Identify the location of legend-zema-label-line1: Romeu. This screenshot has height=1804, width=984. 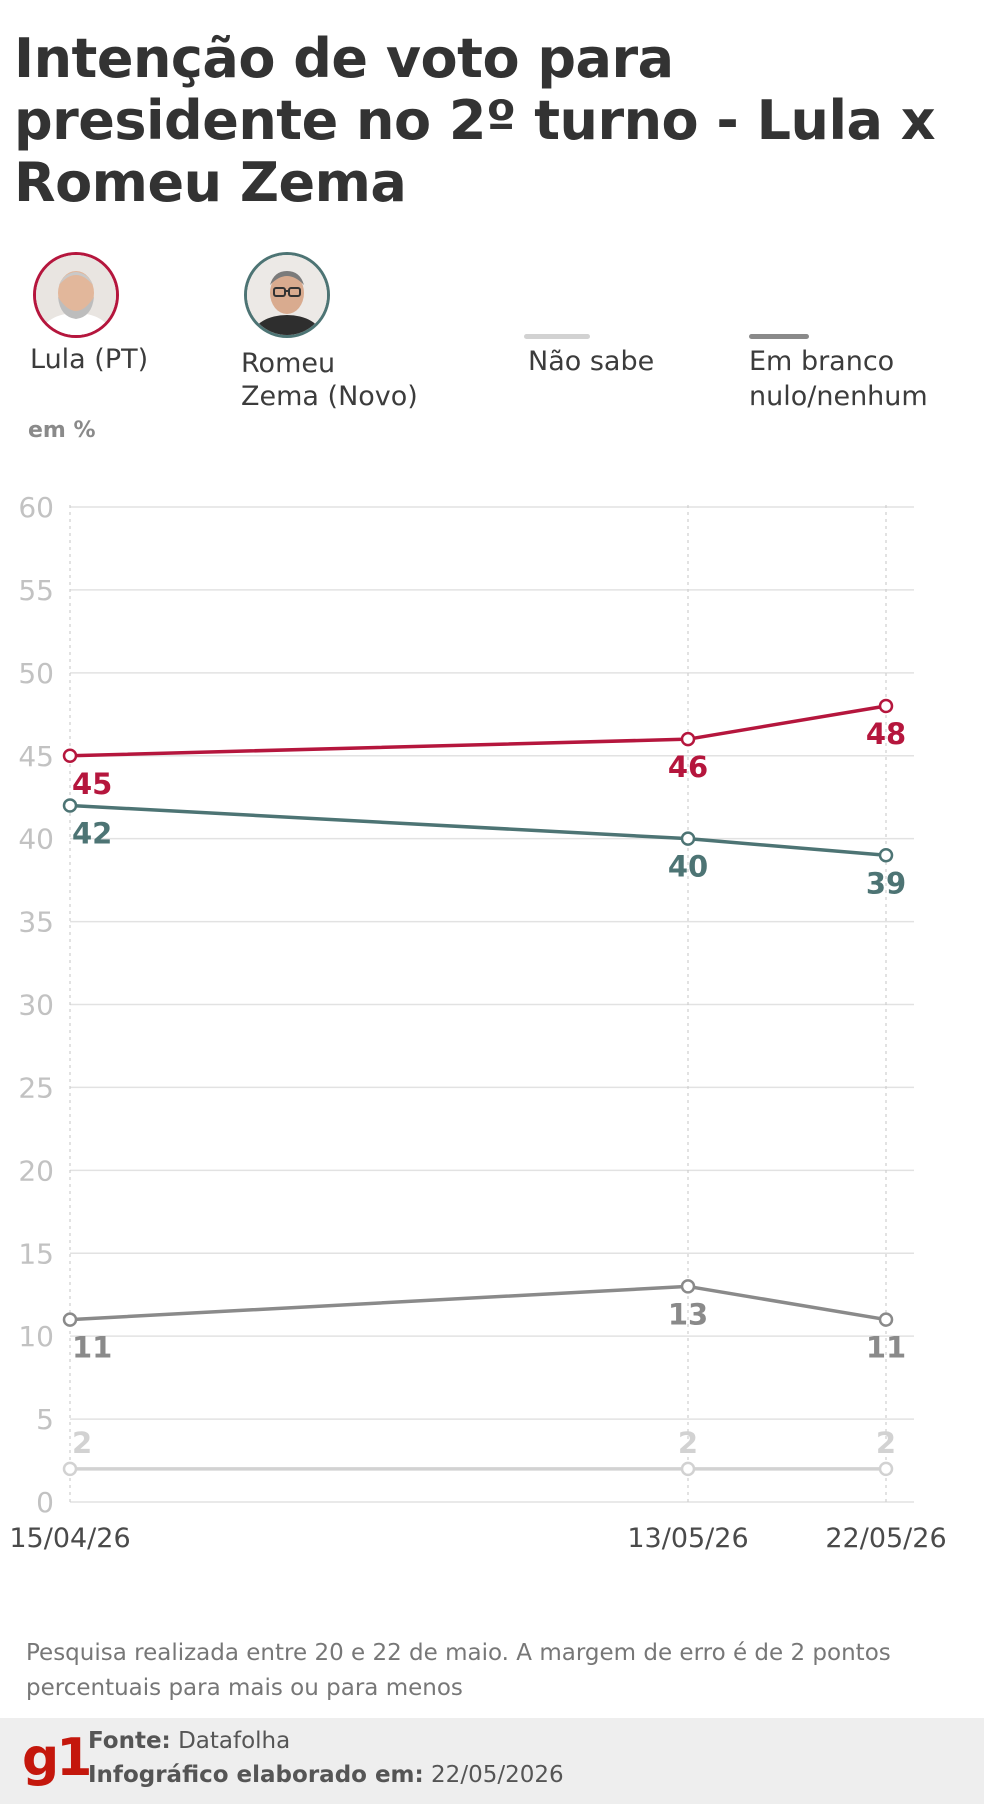
(288, 363).